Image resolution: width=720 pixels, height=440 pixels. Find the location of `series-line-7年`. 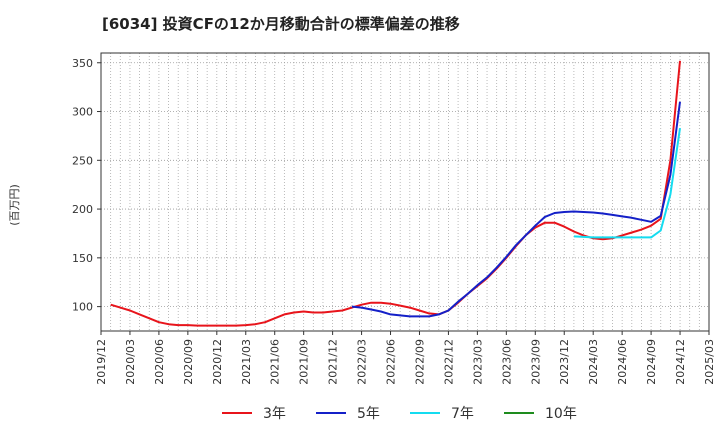

series-line-7年 is located at coordinates (627, 183).